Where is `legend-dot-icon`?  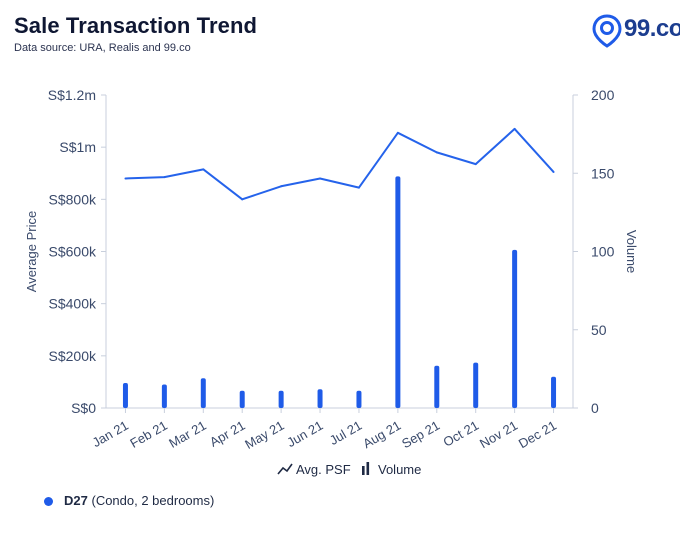
legend-dot-icon is located at coordinates (48, 501).